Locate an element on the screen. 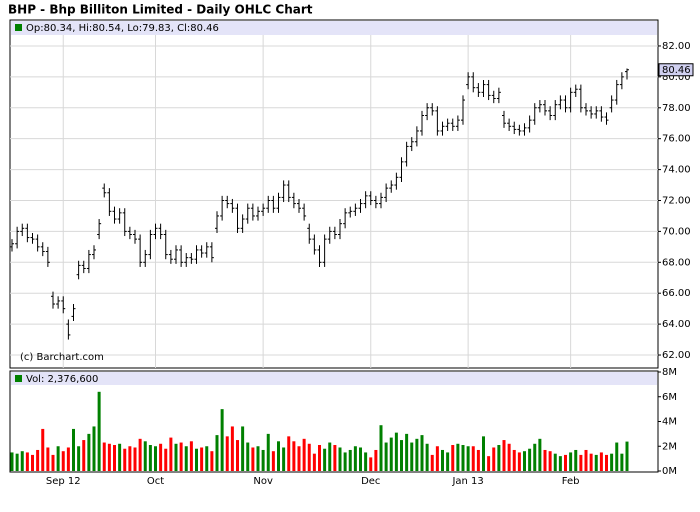 The image size is (700, 512). x-tick-label: Nov is located at coordinates (263, 481).